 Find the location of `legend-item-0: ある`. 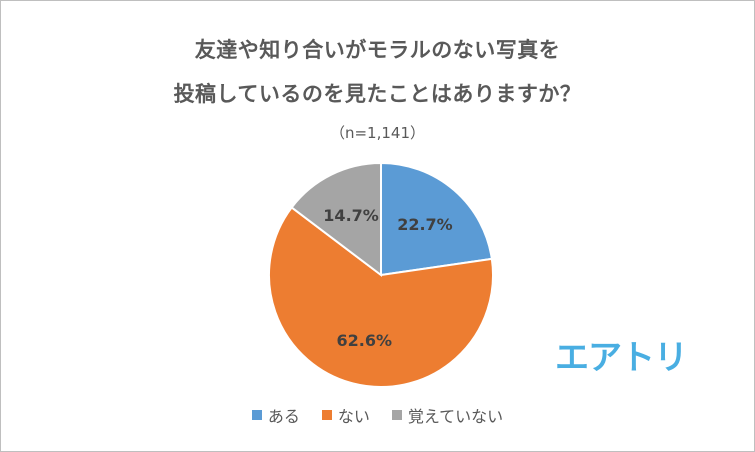

legend-item-0: ある is located at coordinates (275, 415).